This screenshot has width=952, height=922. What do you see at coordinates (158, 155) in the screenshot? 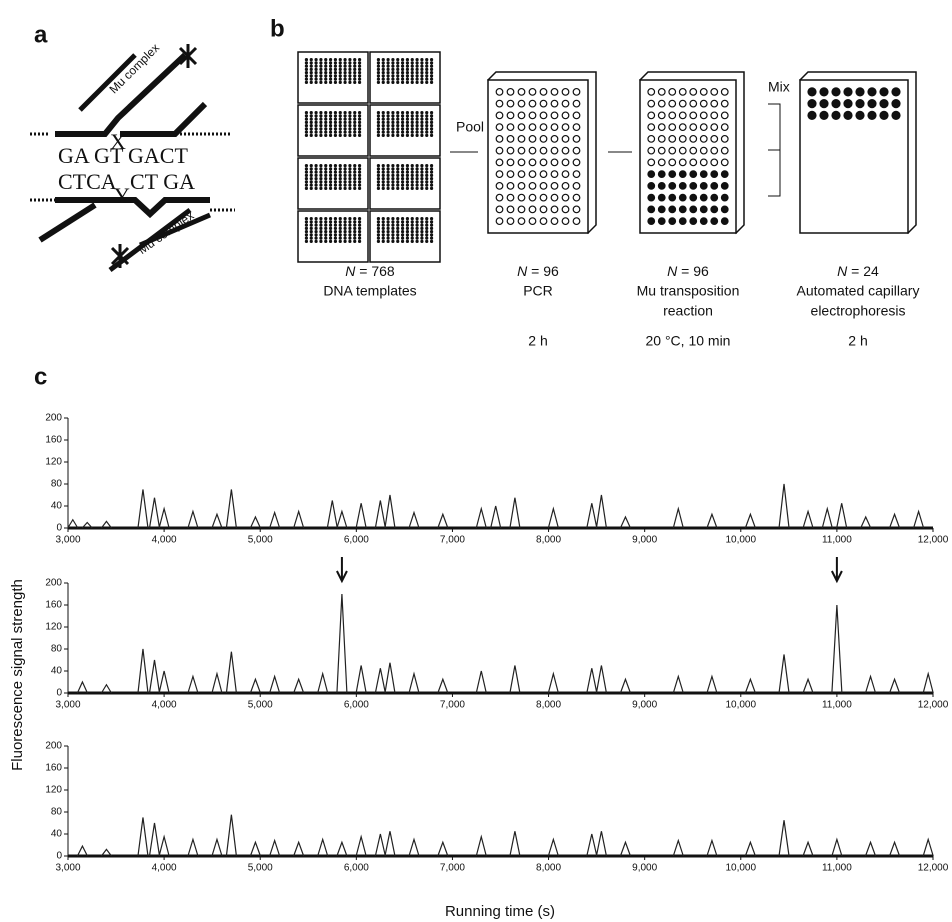
I see `sequence: GACT` at bounding box center [158, 155].